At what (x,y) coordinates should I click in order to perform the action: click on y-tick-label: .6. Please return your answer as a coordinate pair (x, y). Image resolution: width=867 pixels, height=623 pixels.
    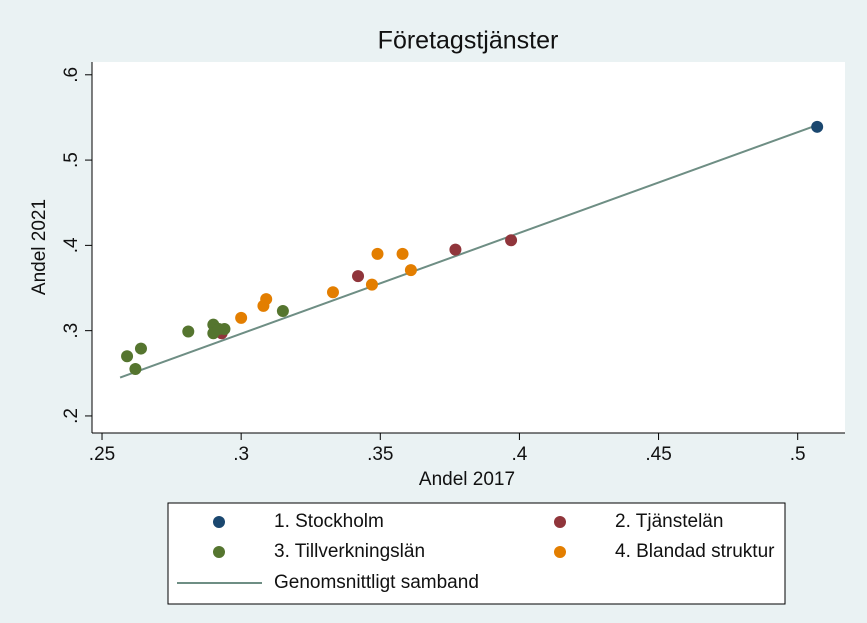
    Looking at the image, I should click on (71, 75).